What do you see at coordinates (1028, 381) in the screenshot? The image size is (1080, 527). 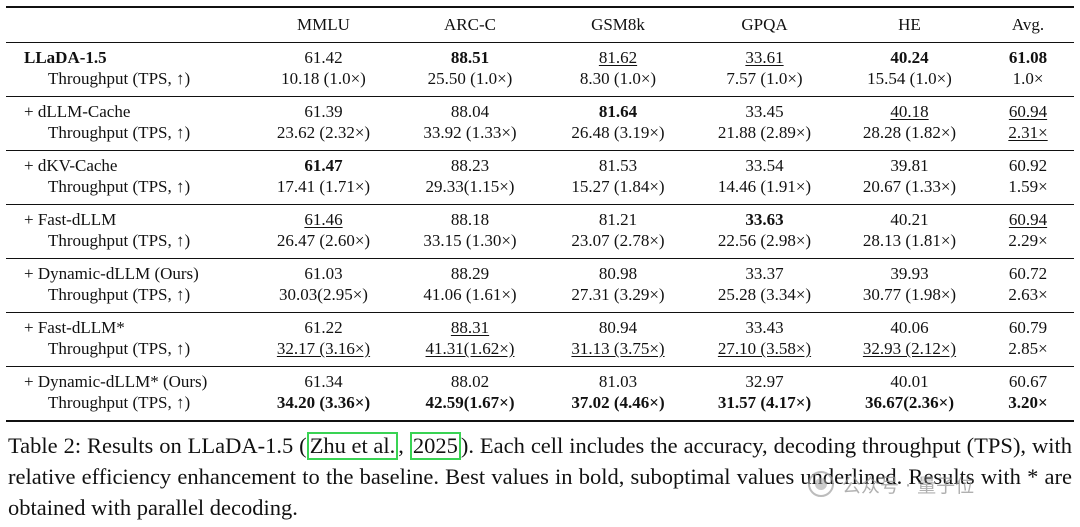 I see `accuracy-value: 60.67` at bounding box center [1028, 381].